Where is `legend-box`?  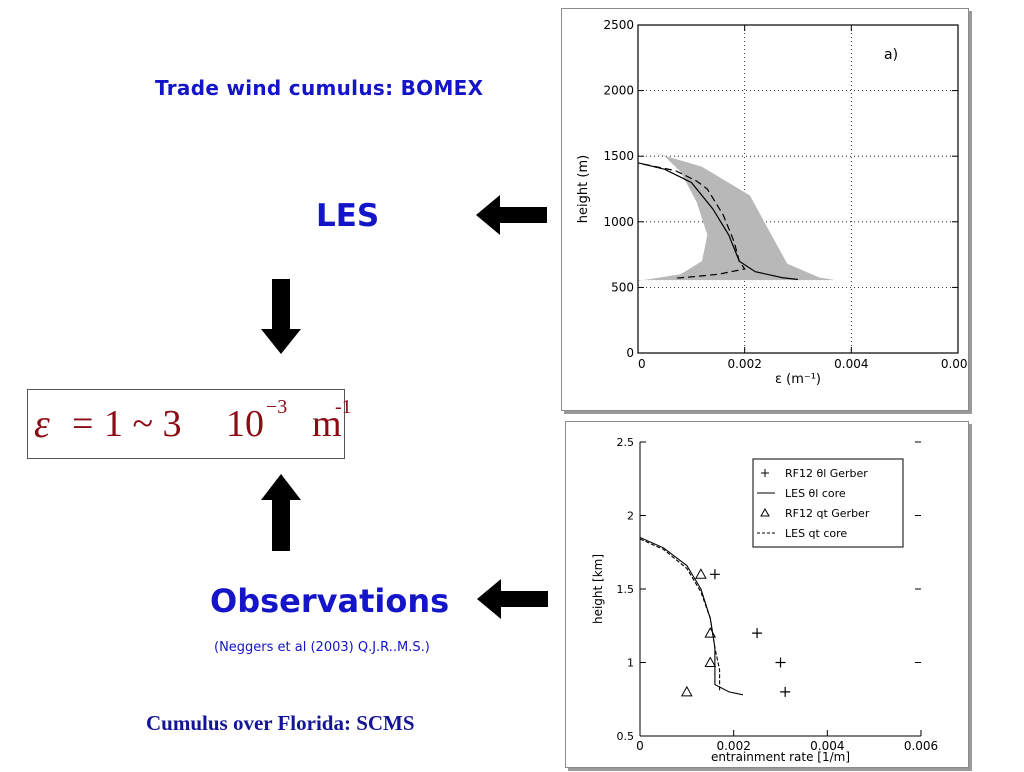 legend-box is located at coordinates (828, 503).